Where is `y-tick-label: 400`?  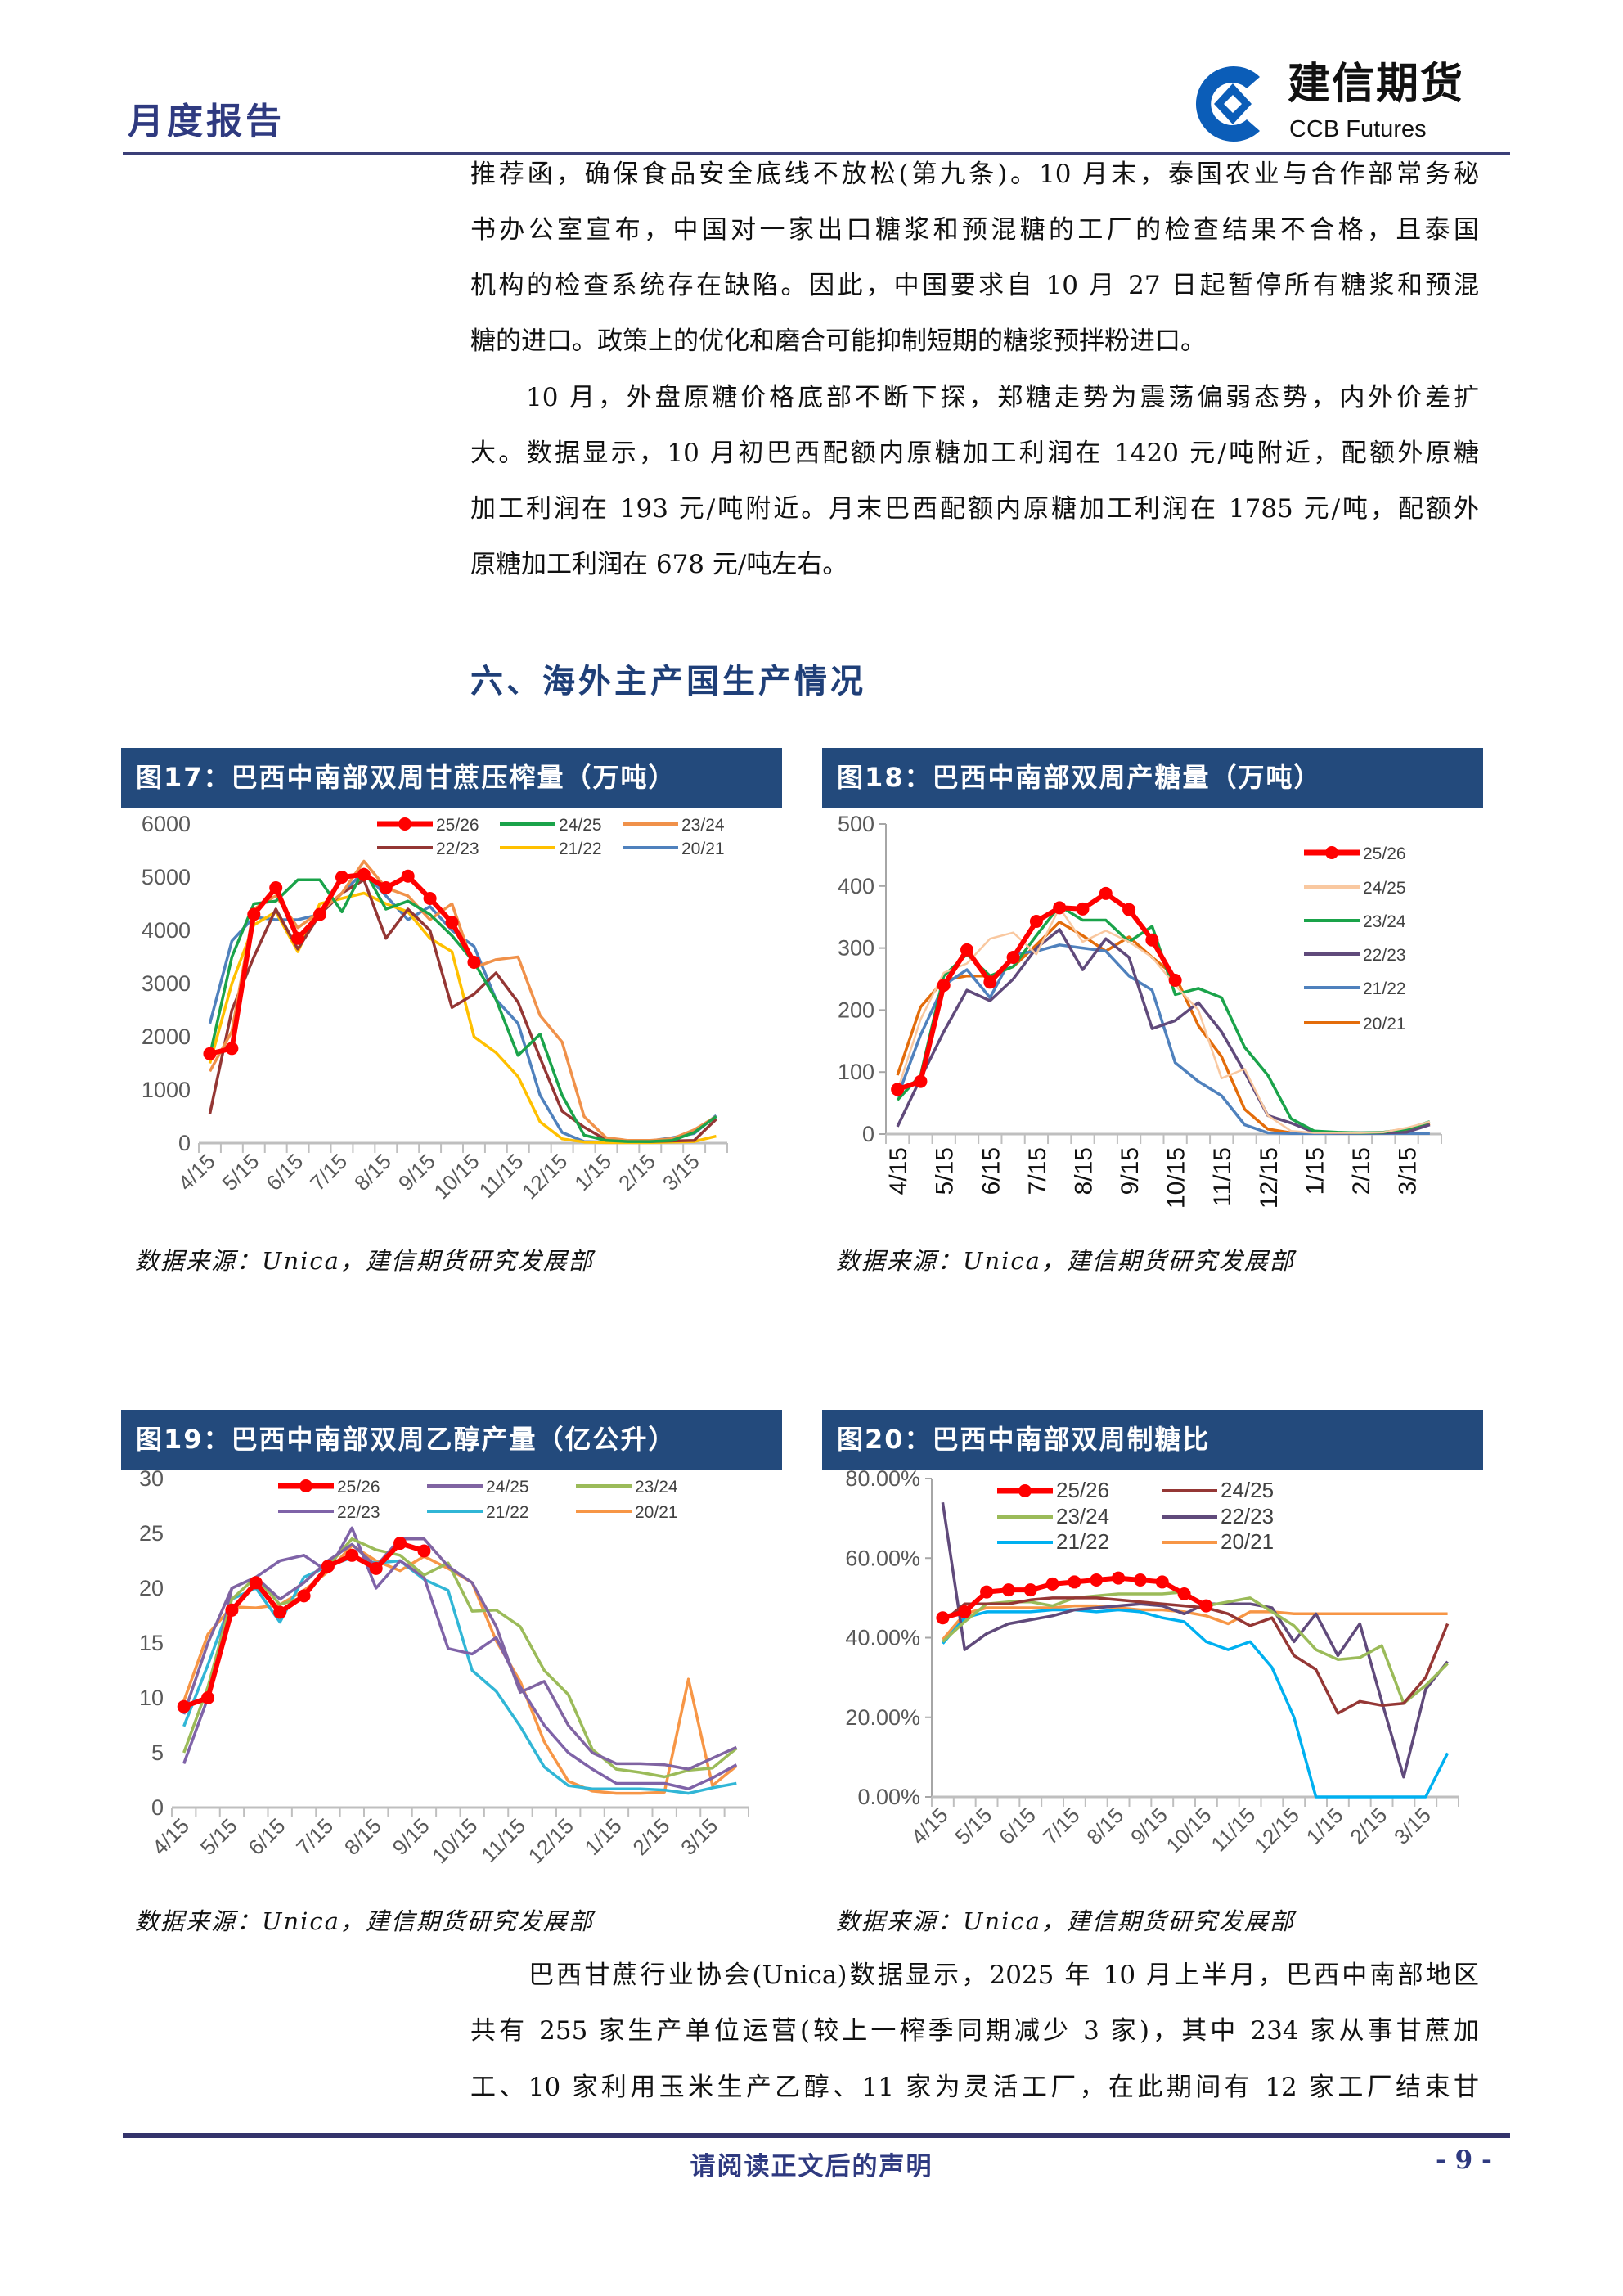 y-tick-label: 400 is located at coordinates (856, 886).